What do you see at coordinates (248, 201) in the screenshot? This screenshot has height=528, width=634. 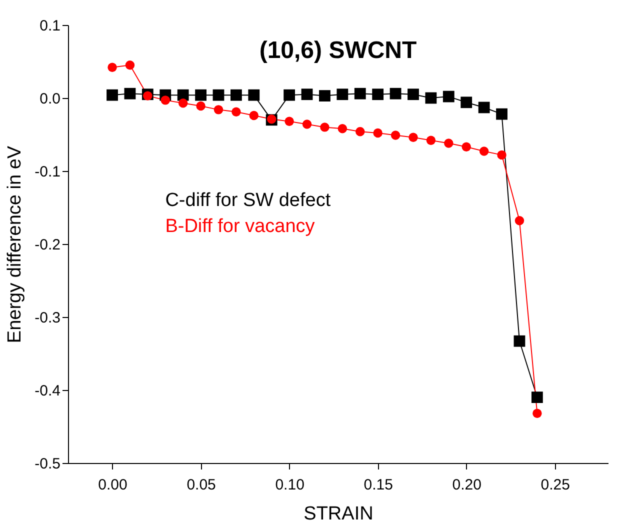 I see `text: C-diff for SW defect` at bounding box center [248, 201].